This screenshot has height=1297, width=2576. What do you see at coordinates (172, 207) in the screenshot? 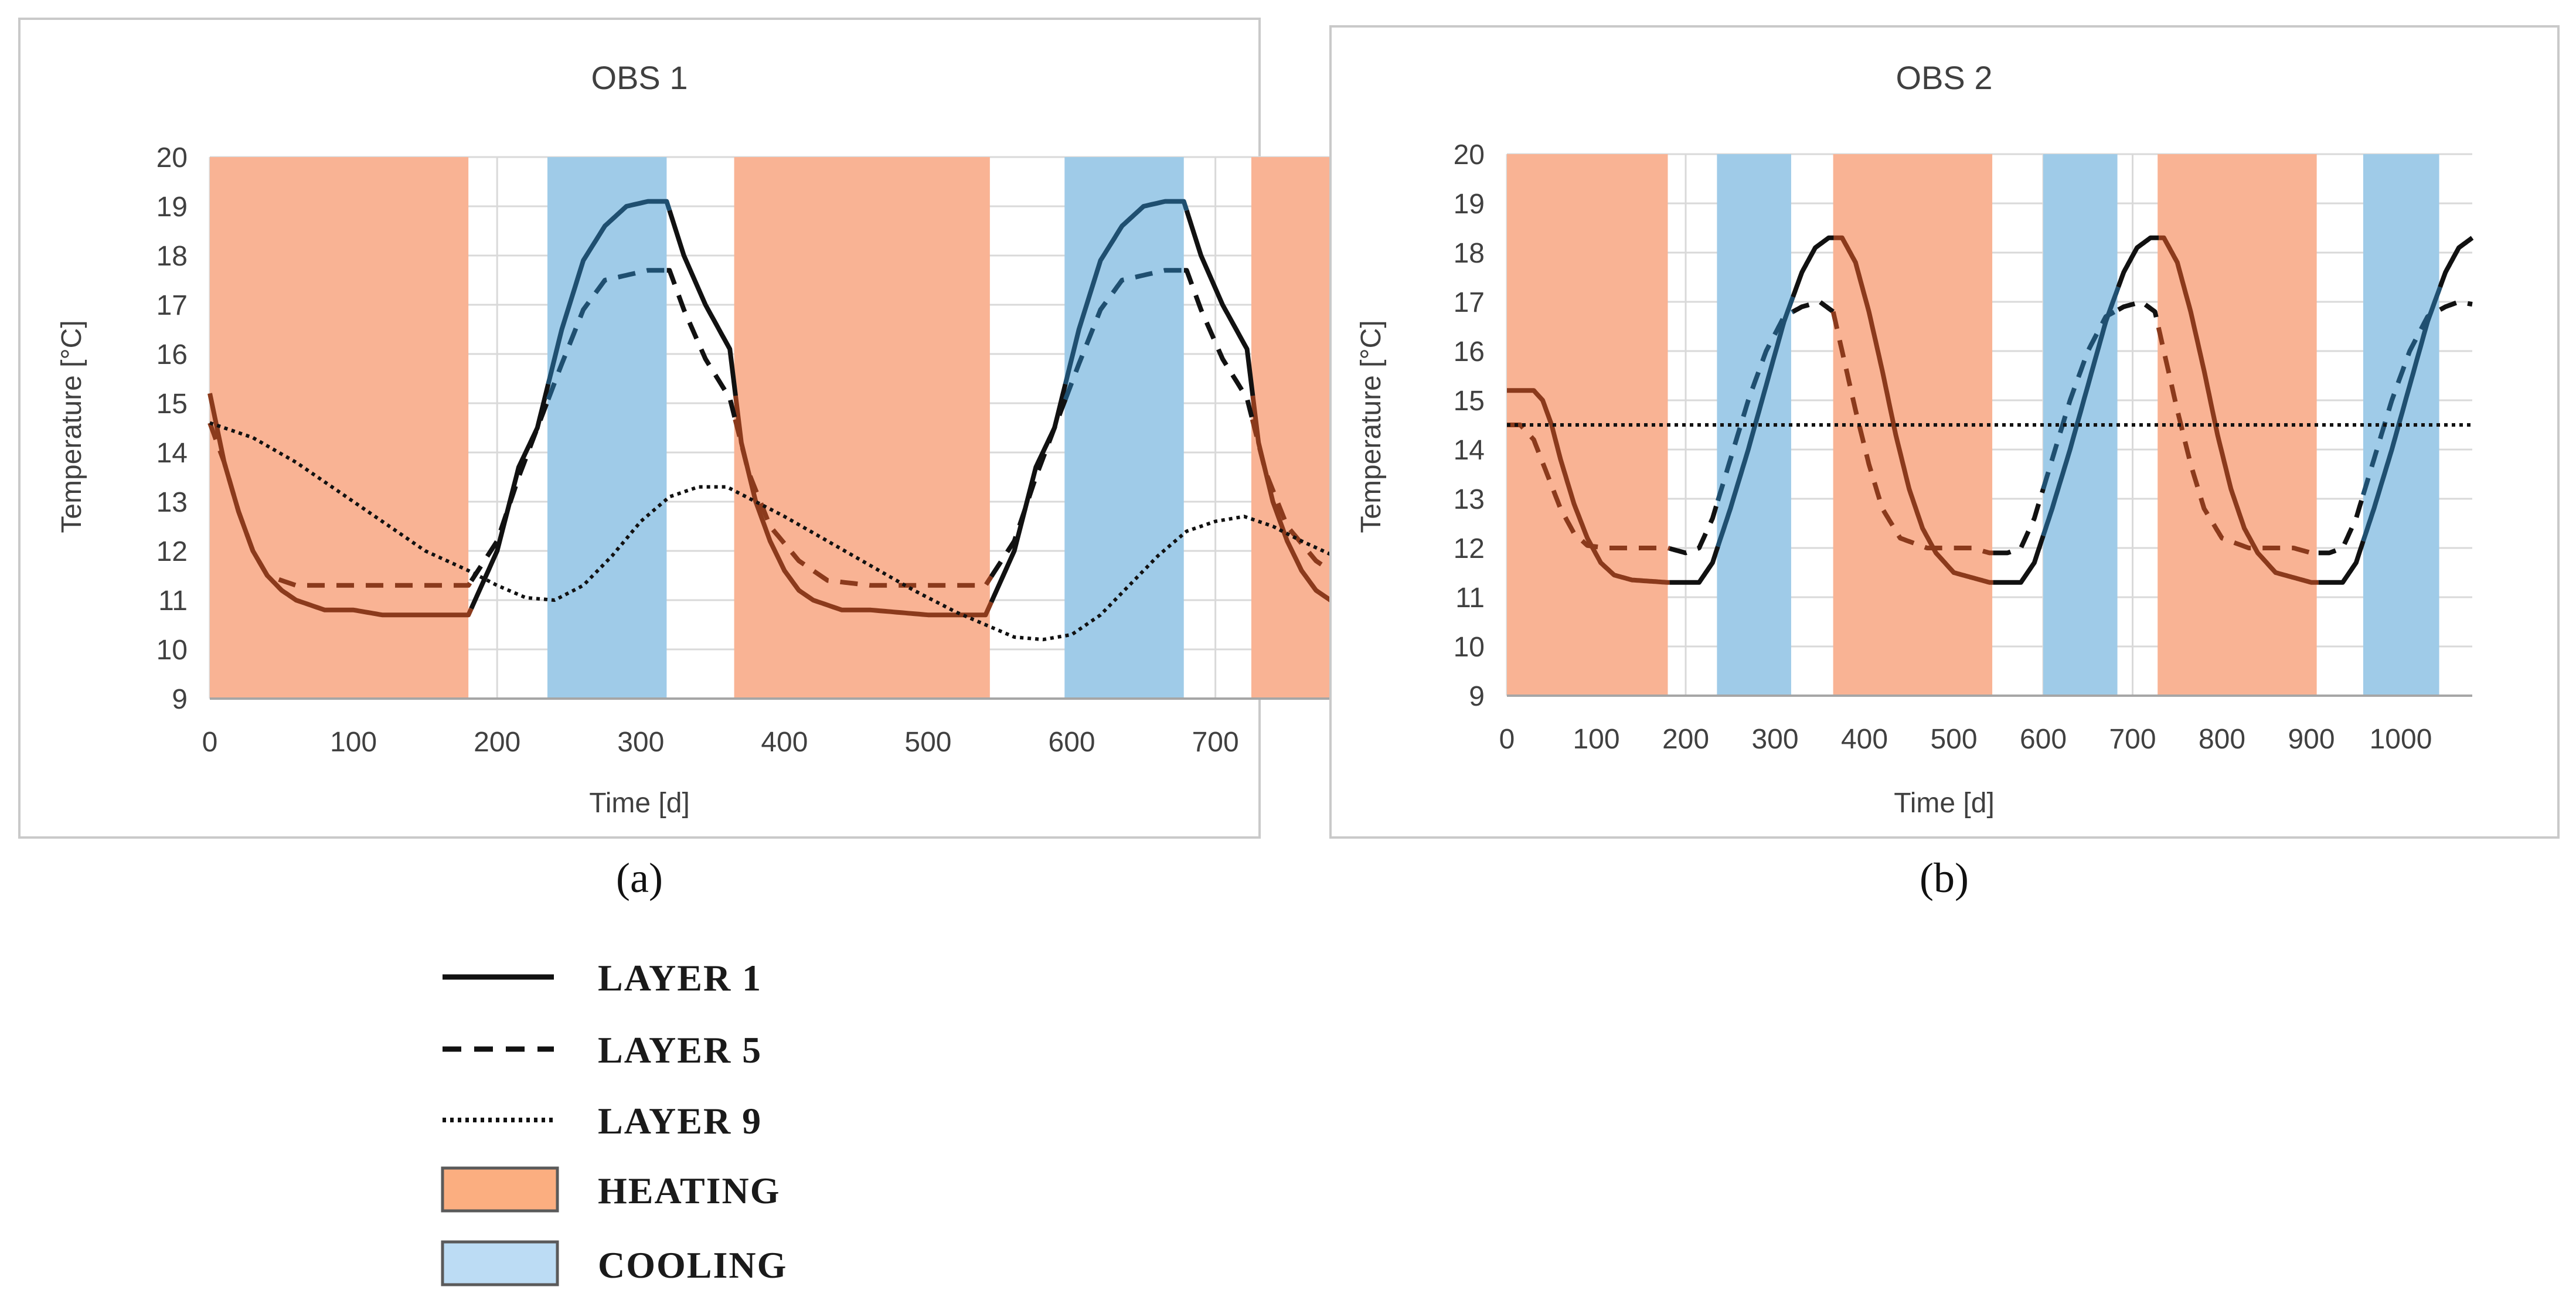
I see `y-tick-label: 19` at bounding box center [172, 207].